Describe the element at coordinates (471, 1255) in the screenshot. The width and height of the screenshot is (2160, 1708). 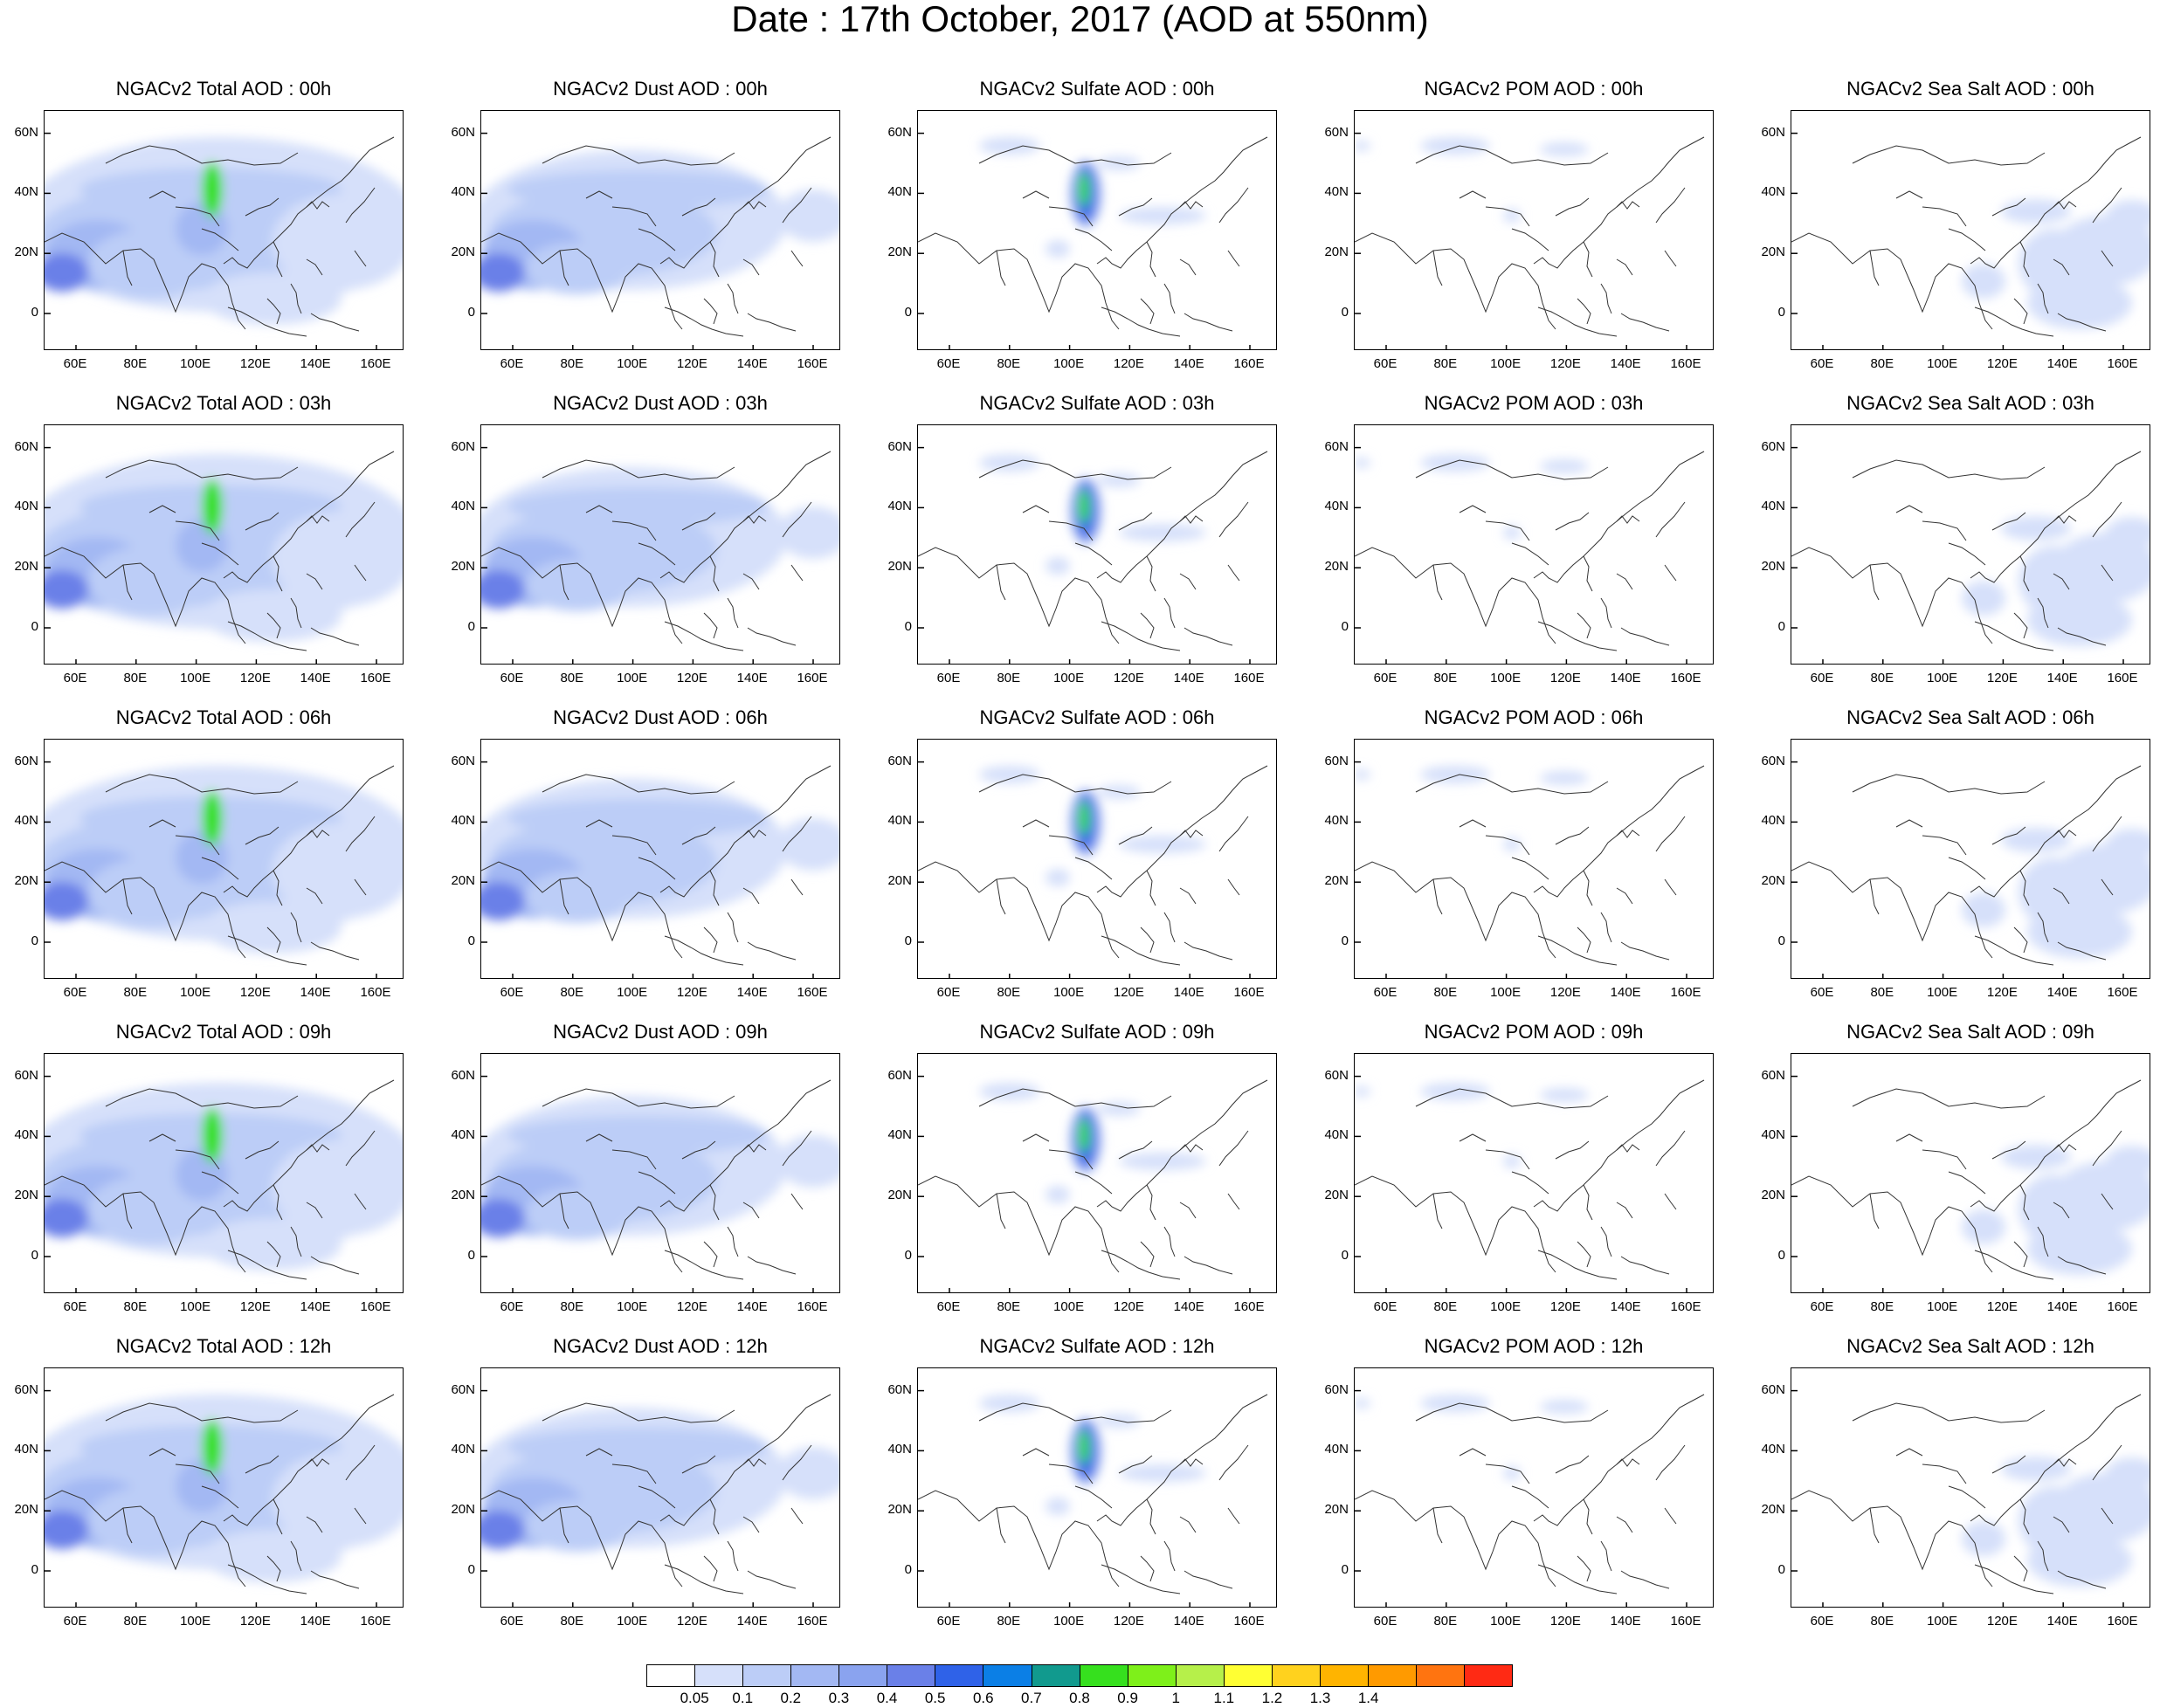
I see `lat-label: 0` at that location.